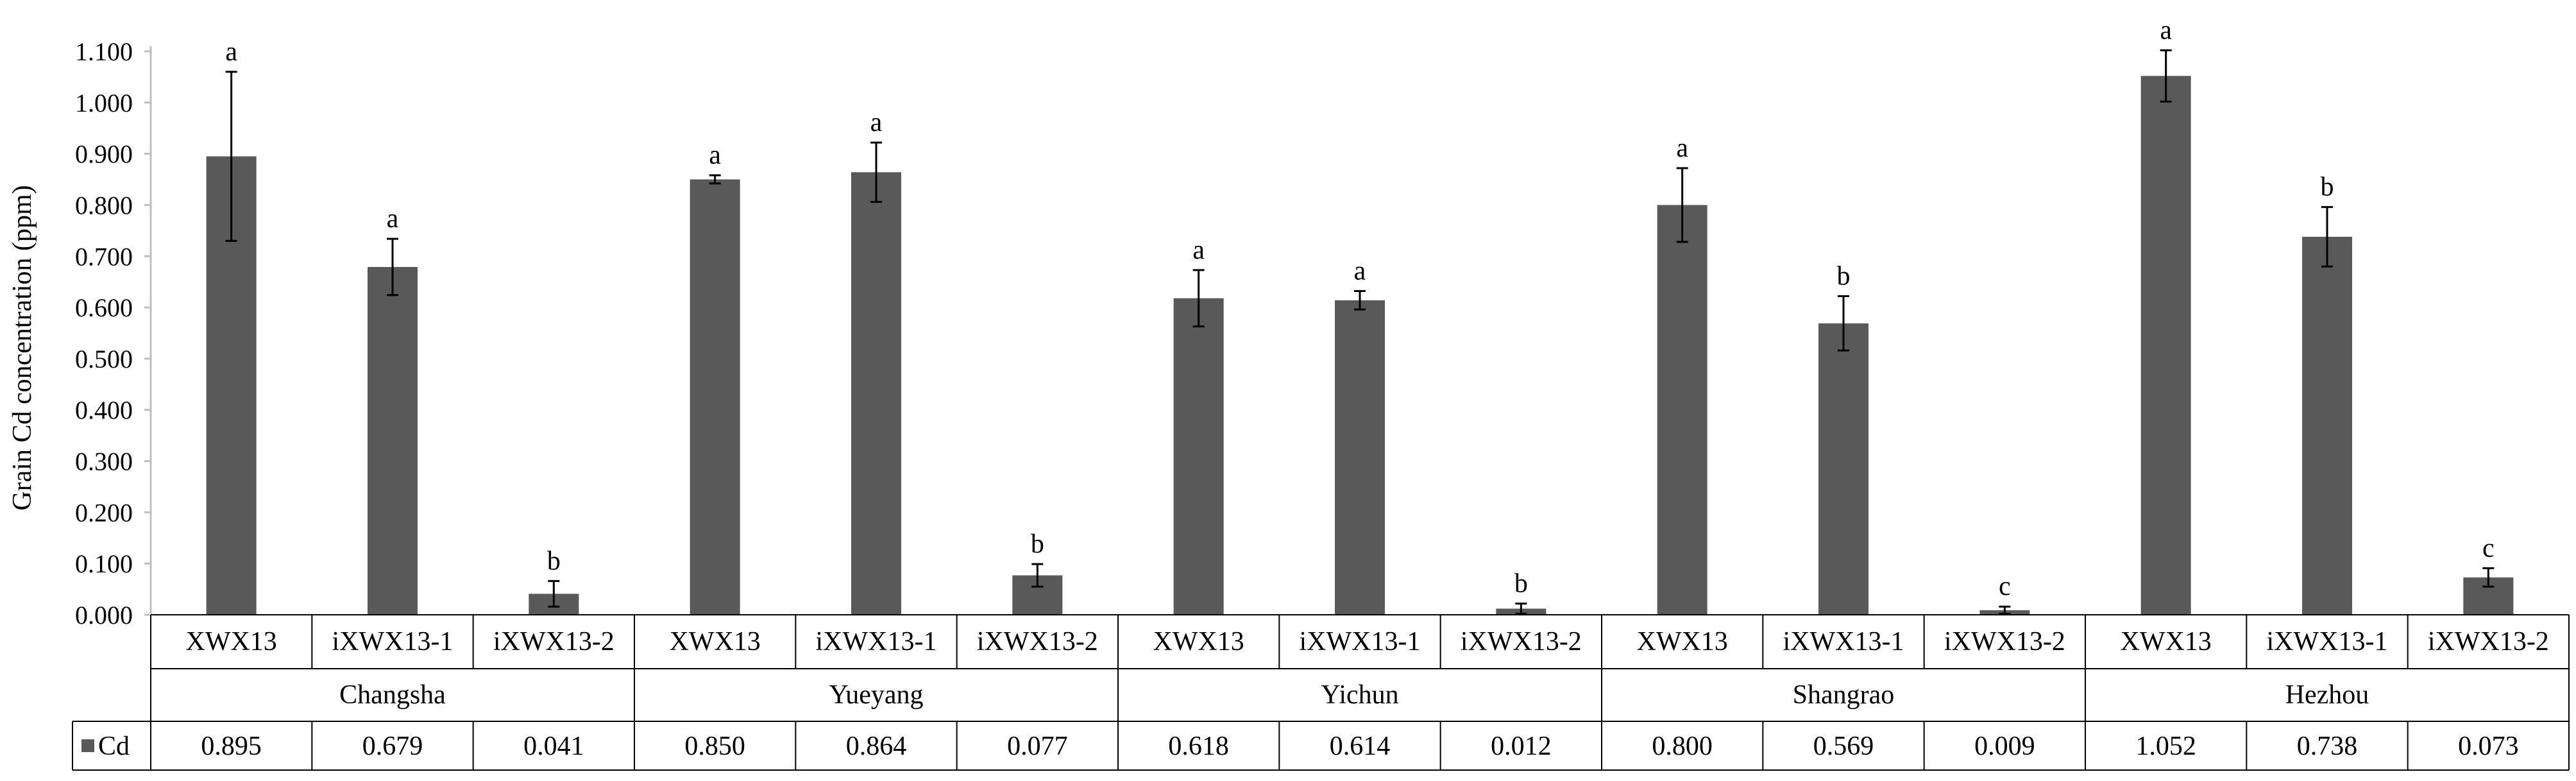 The width and height of the screenshot is (2576, 781). Describe the element at coordinates (22, 347) in the screenshot. I see `y-axis-label: Grain Cd concentration (ppm)` at that location.